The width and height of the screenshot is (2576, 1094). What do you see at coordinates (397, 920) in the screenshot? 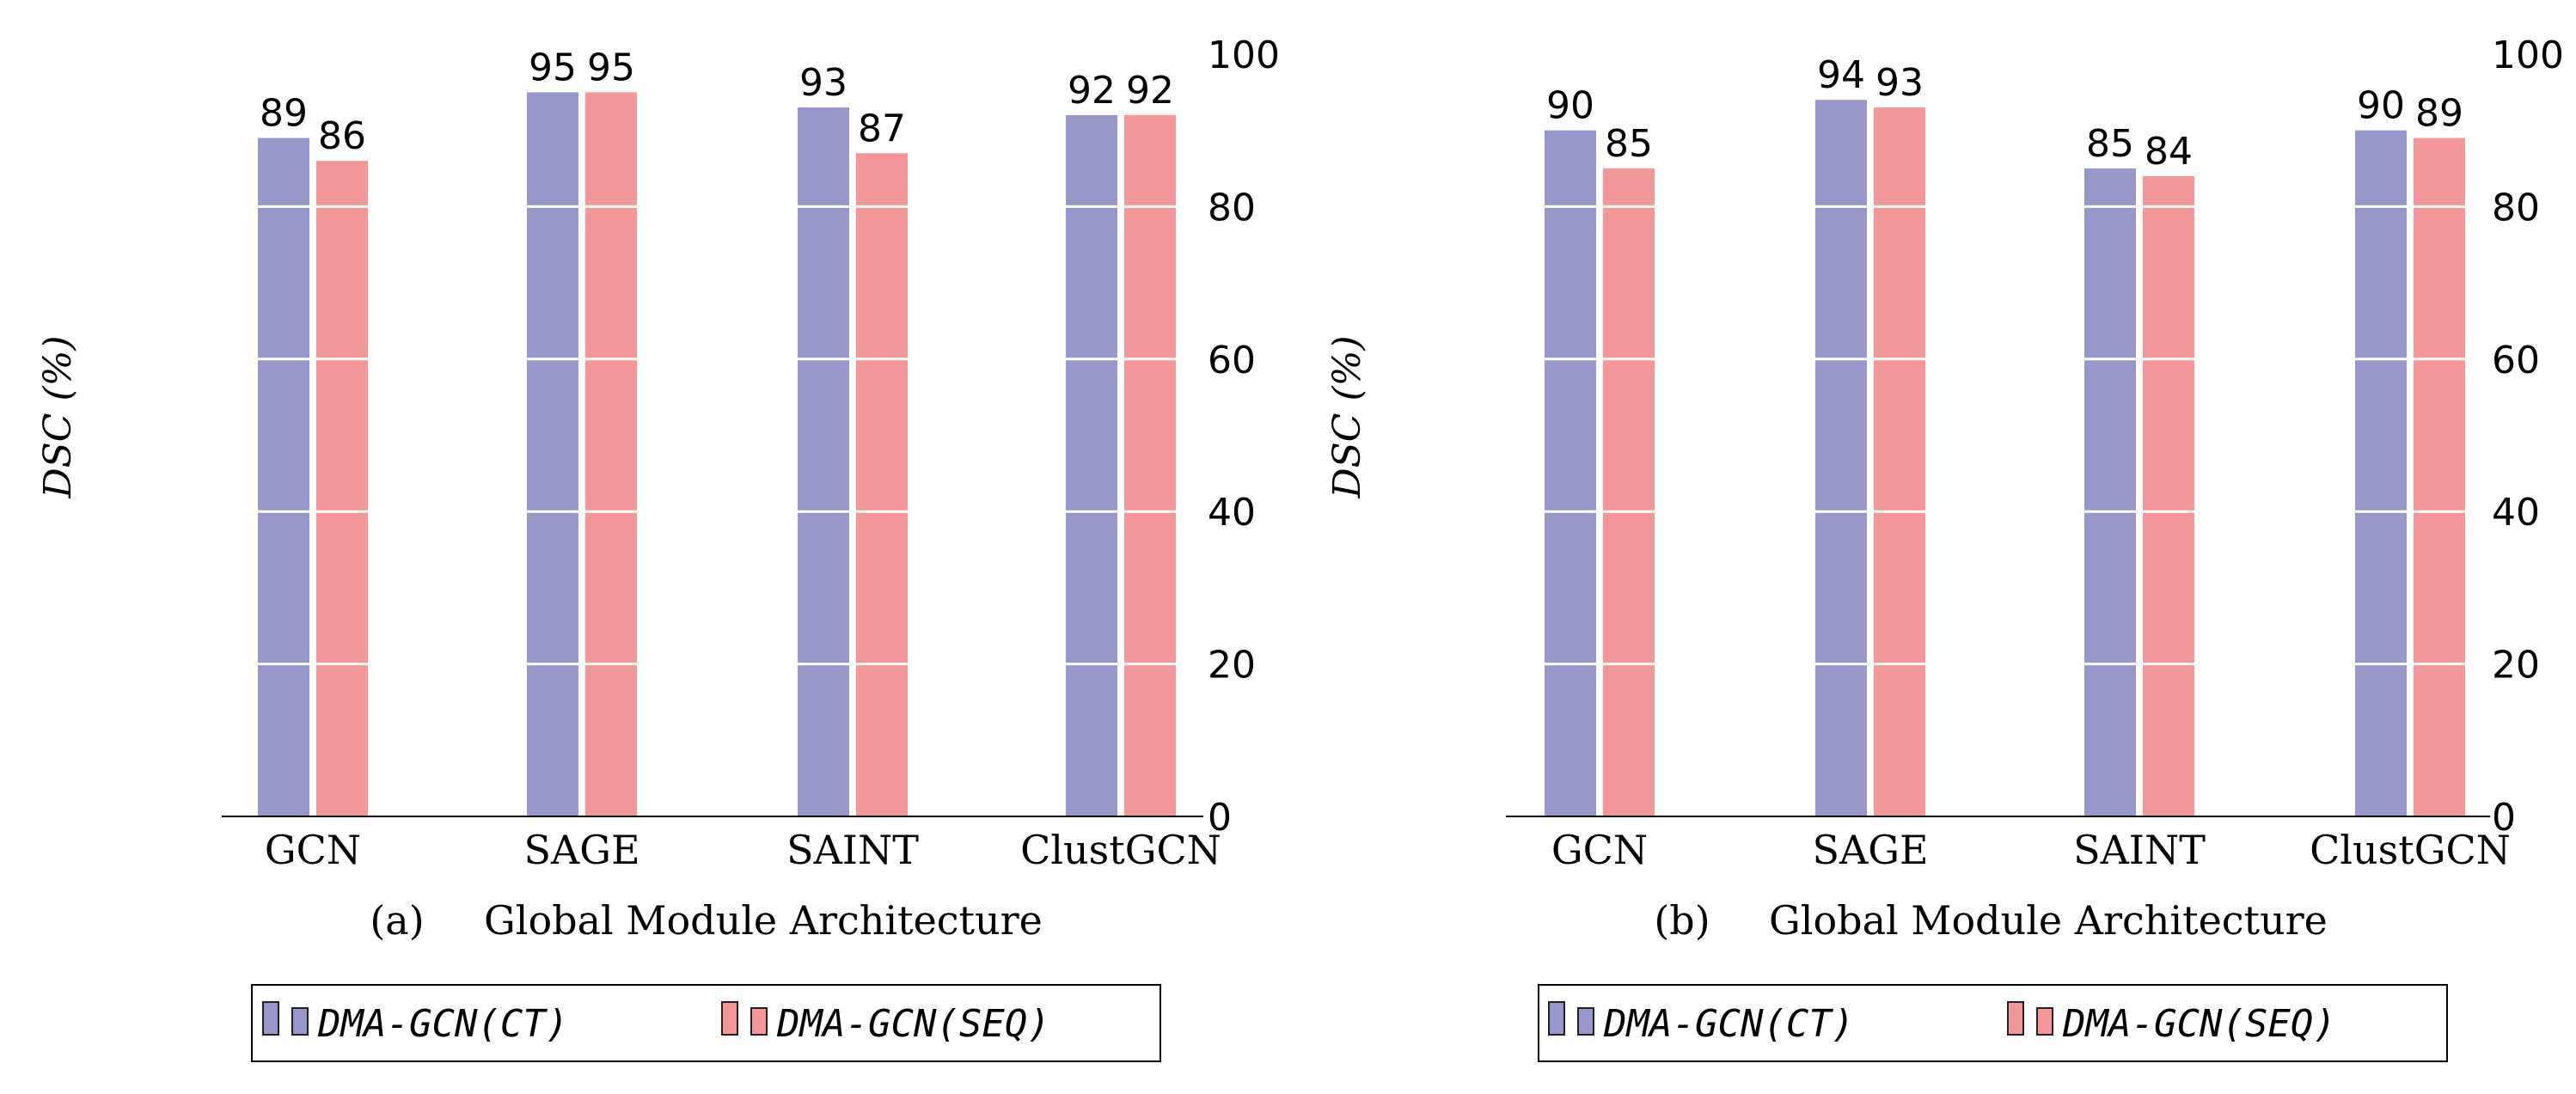
I see `panel-letter: (a)` at bounding box center [397, 920].